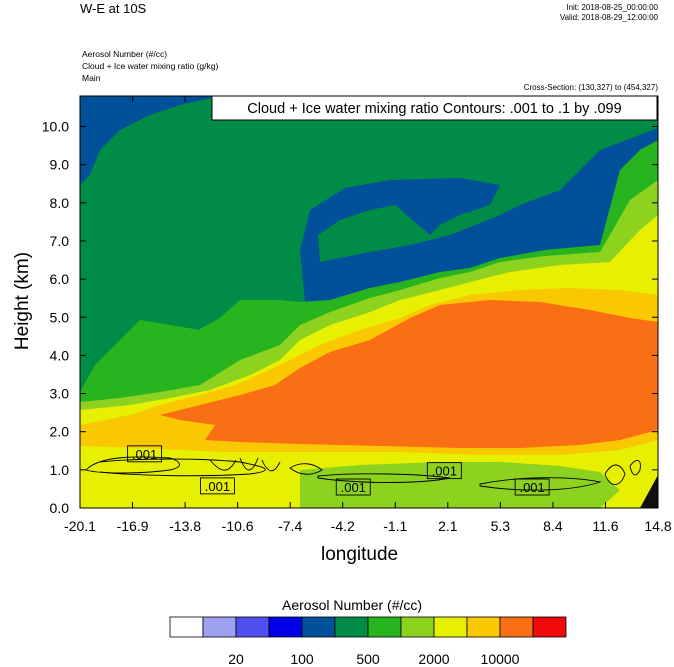  I want to click on y-tick-label: 10.0, so click(55, 127).